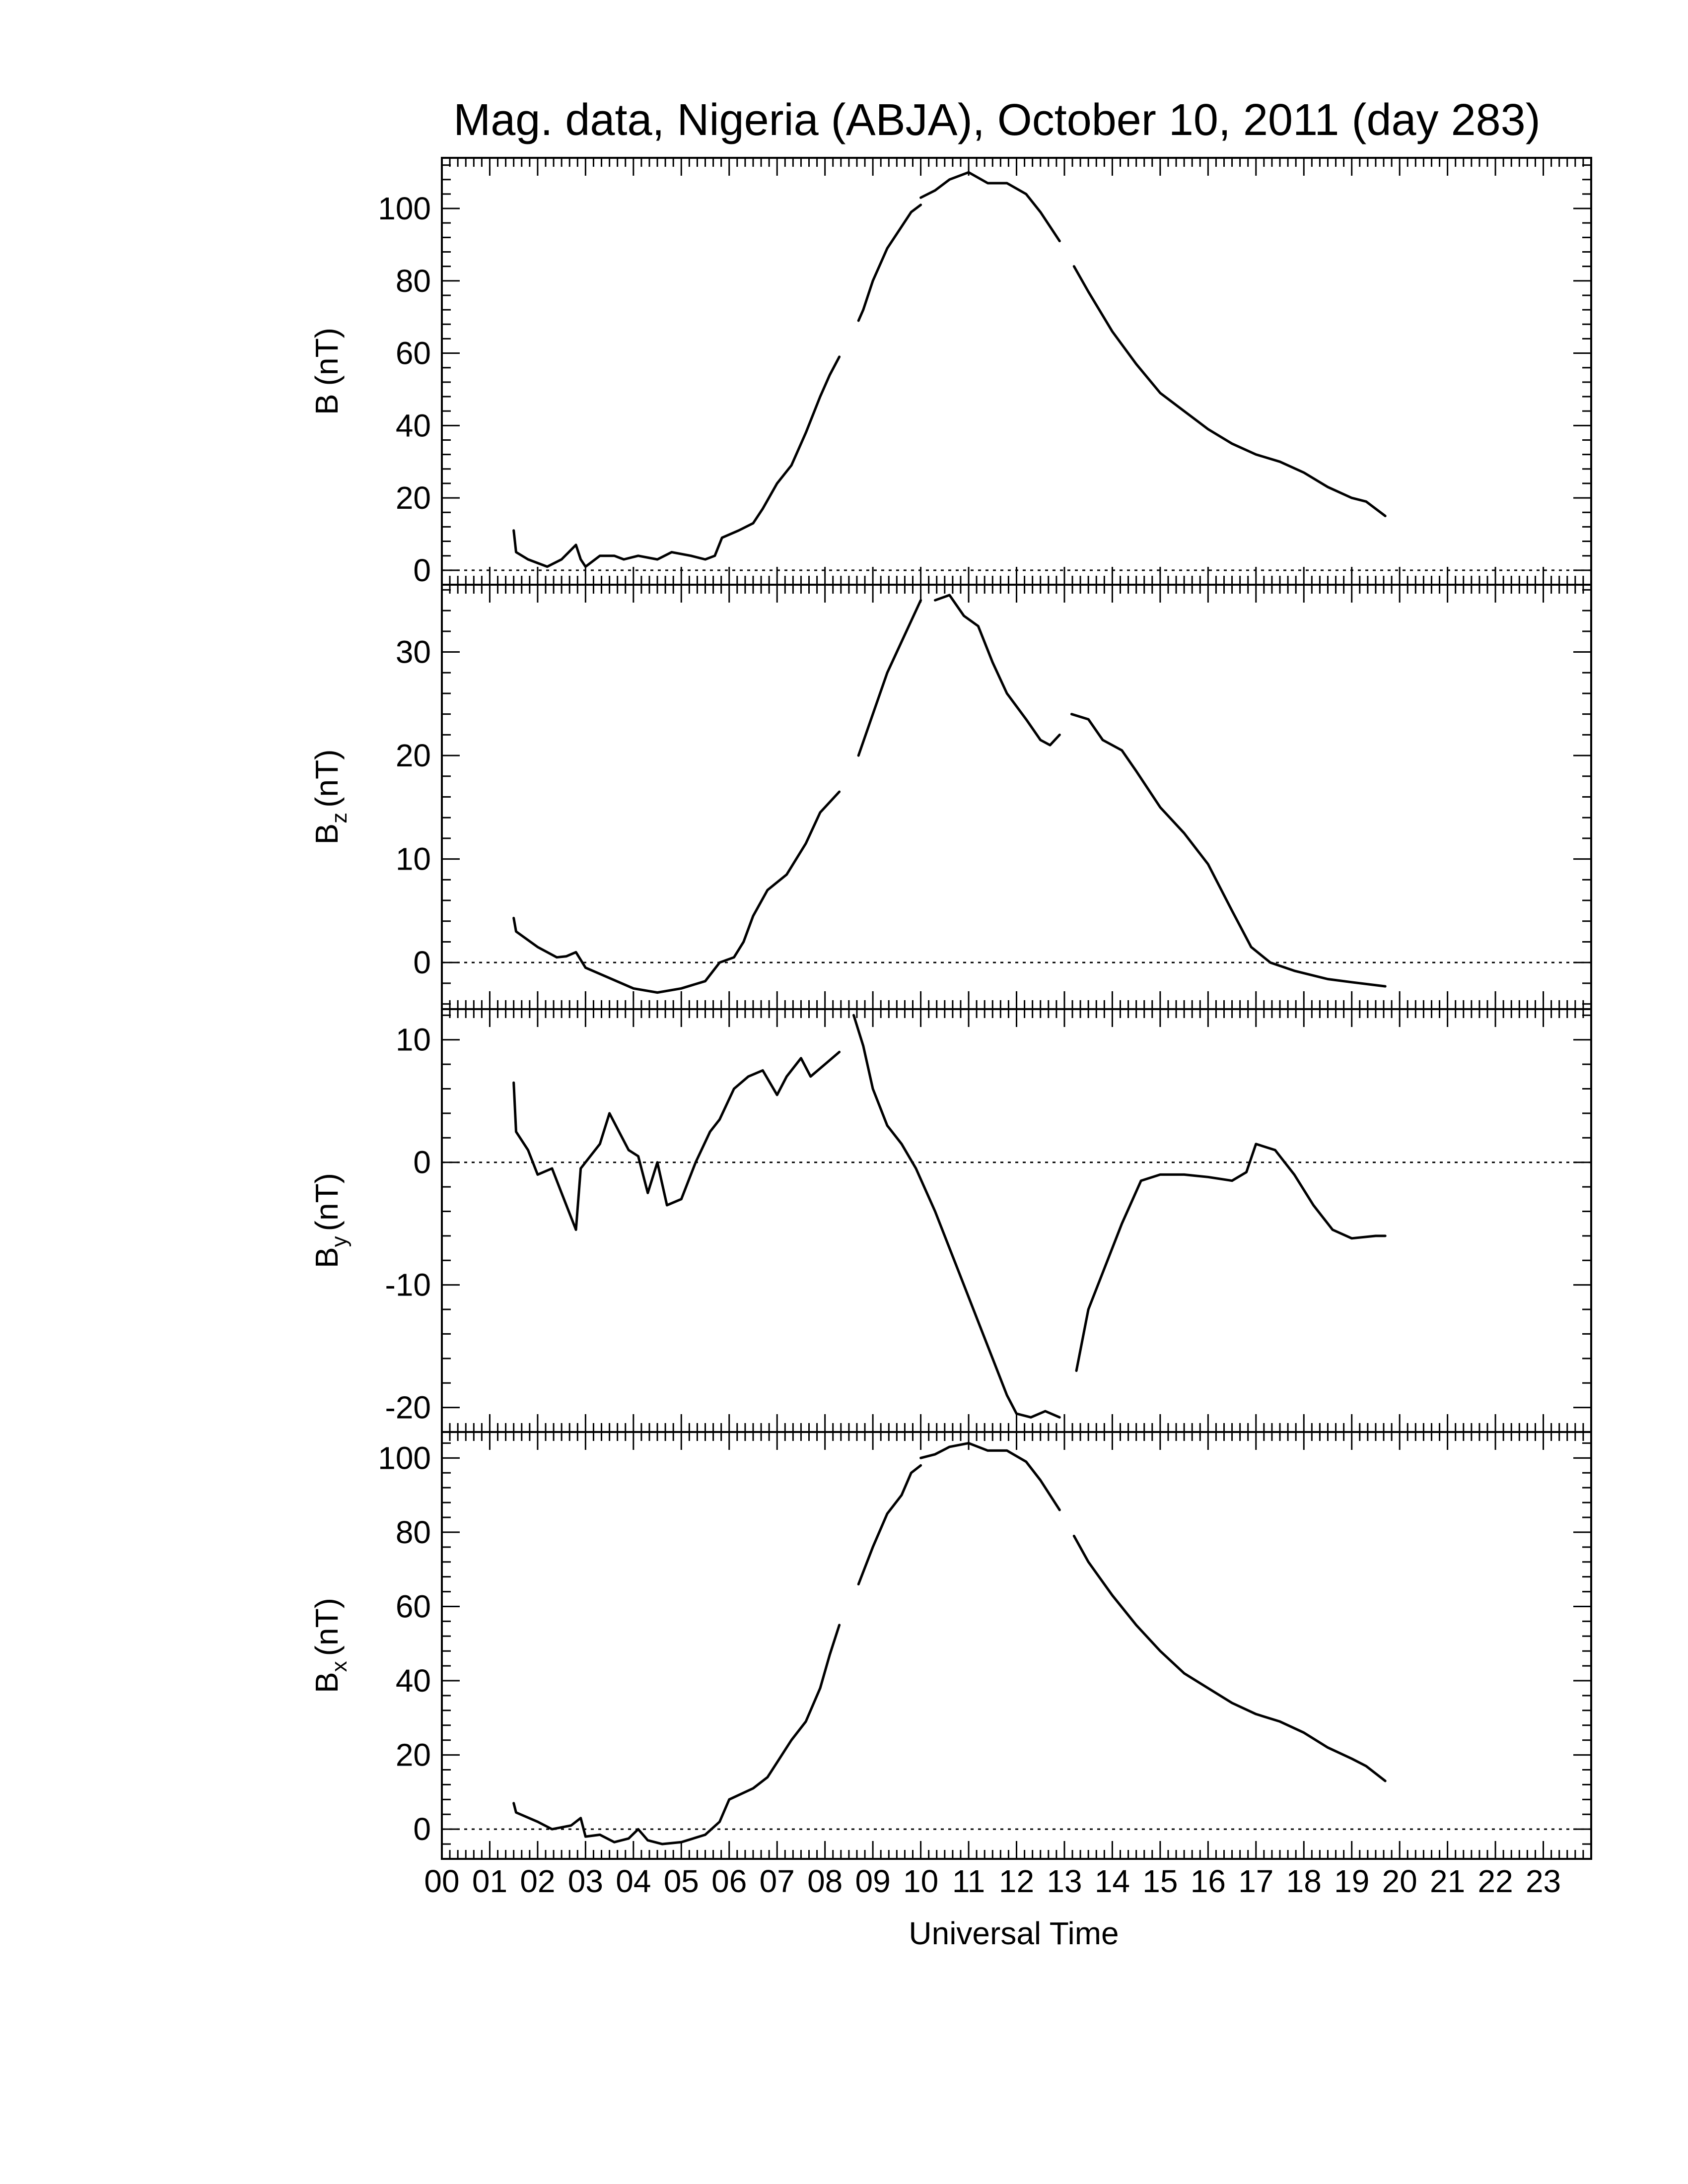 Image resolution: width=1688 pixels, height=2184 pixels. Describe the element at coordinates (1495, 1881) in the screenshot. I see `x-tick-label: 22` at that location.